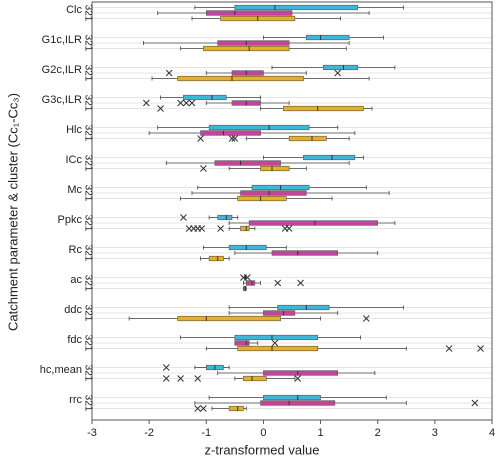 This screenshot has width=500, height=460. Describe the element at coordinates (74, 160) in the screenshot. I see `category-label: ICc` at that location.